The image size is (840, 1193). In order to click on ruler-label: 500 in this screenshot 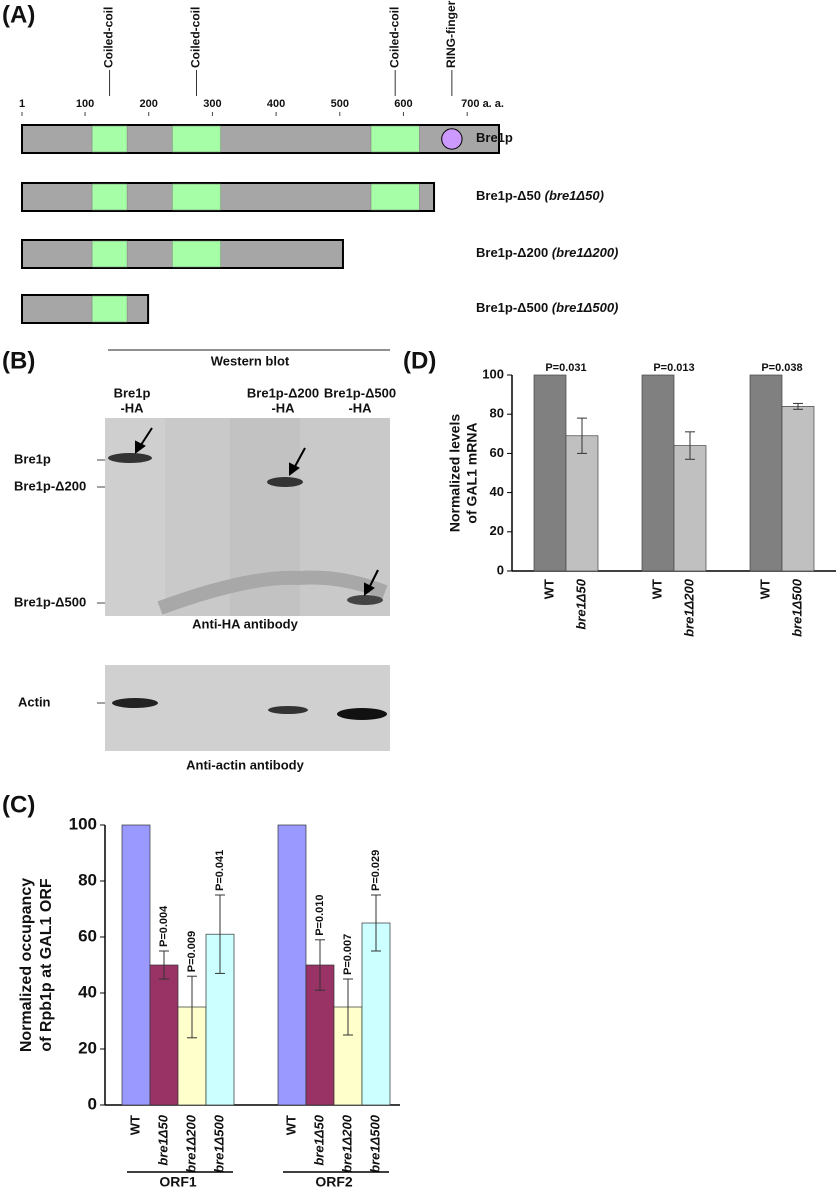, I will do `click(340, 104)`.